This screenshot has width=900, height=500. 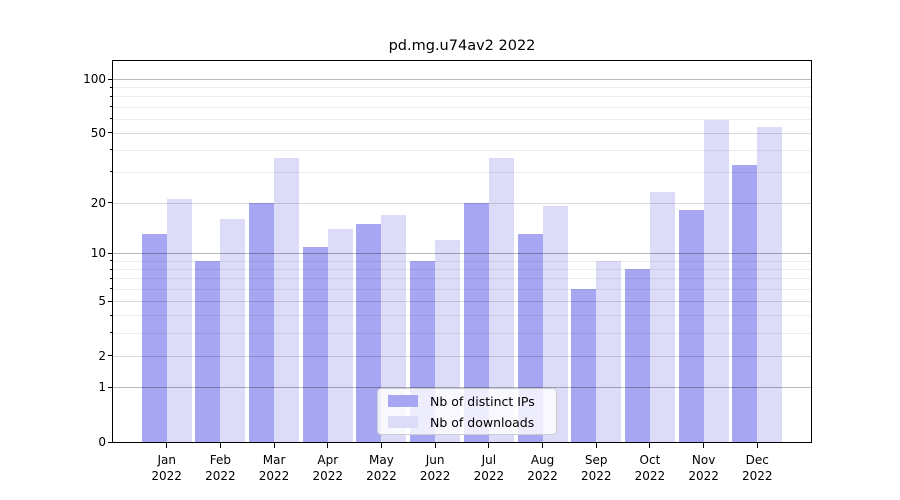 What do you see at coordinates (704, 445) in the screenshot?
I see `x-tick-mark-nov` at bounding box center [704, 445].